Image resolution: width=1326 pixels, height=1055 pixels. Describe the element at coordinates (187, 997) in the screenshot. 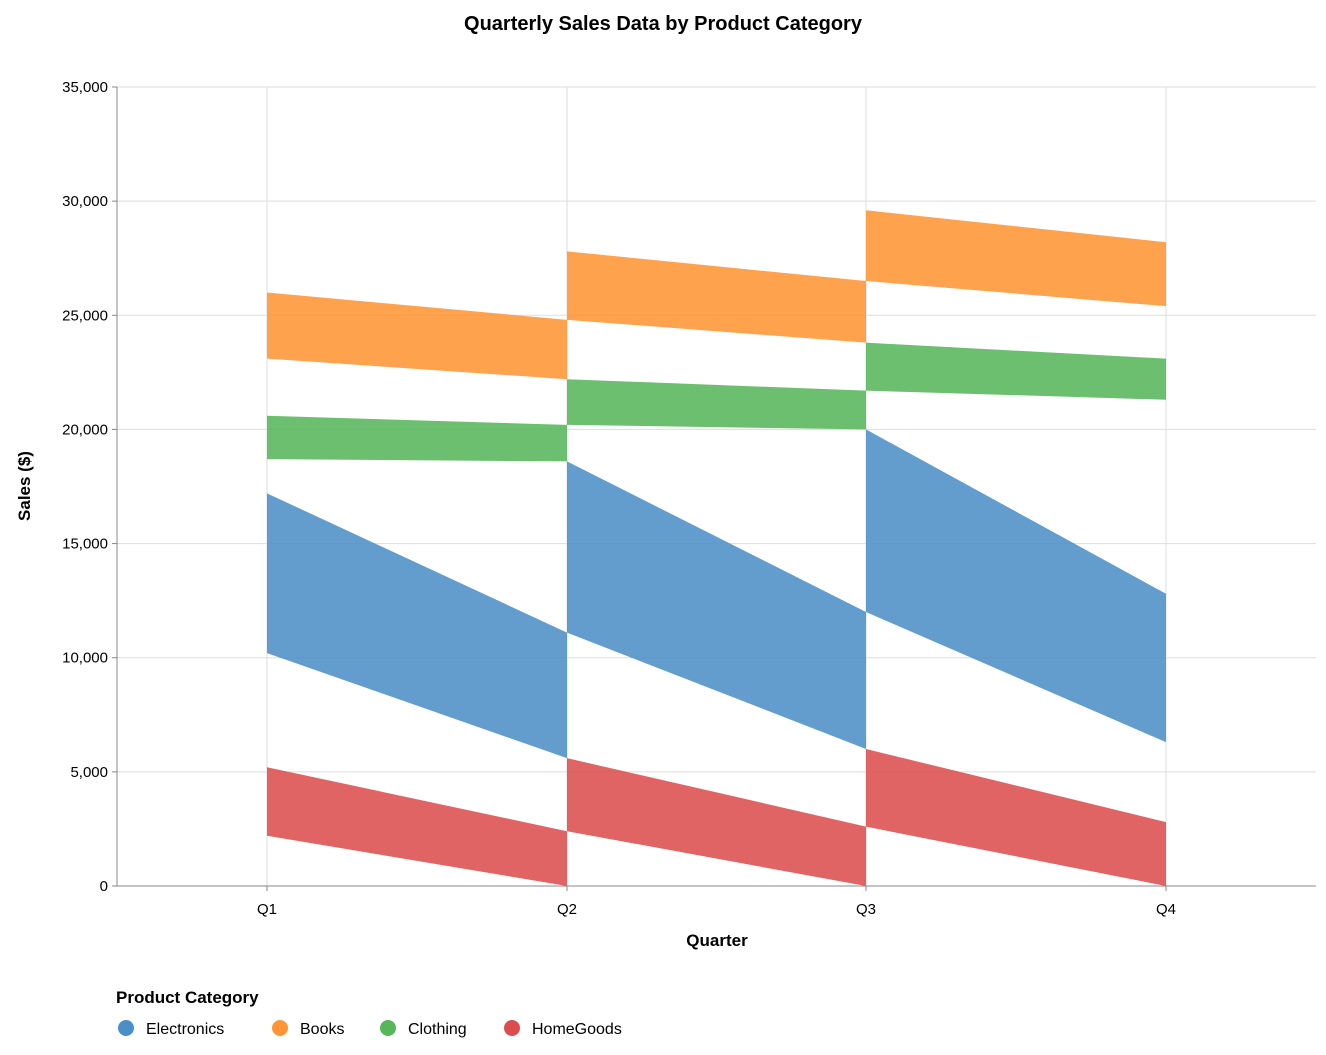

I see `legend-title: Product Category` at that location.